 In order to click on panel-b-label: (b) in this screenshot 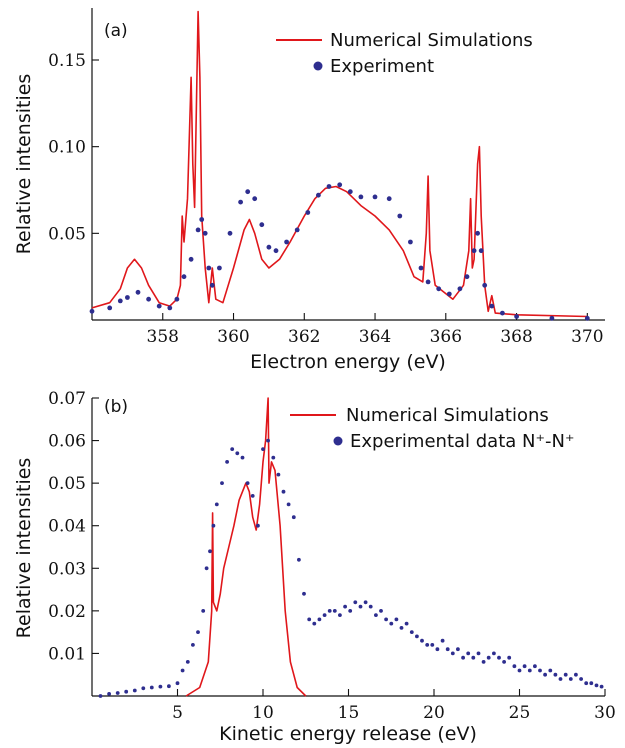, I will do `click(116, 407)`.